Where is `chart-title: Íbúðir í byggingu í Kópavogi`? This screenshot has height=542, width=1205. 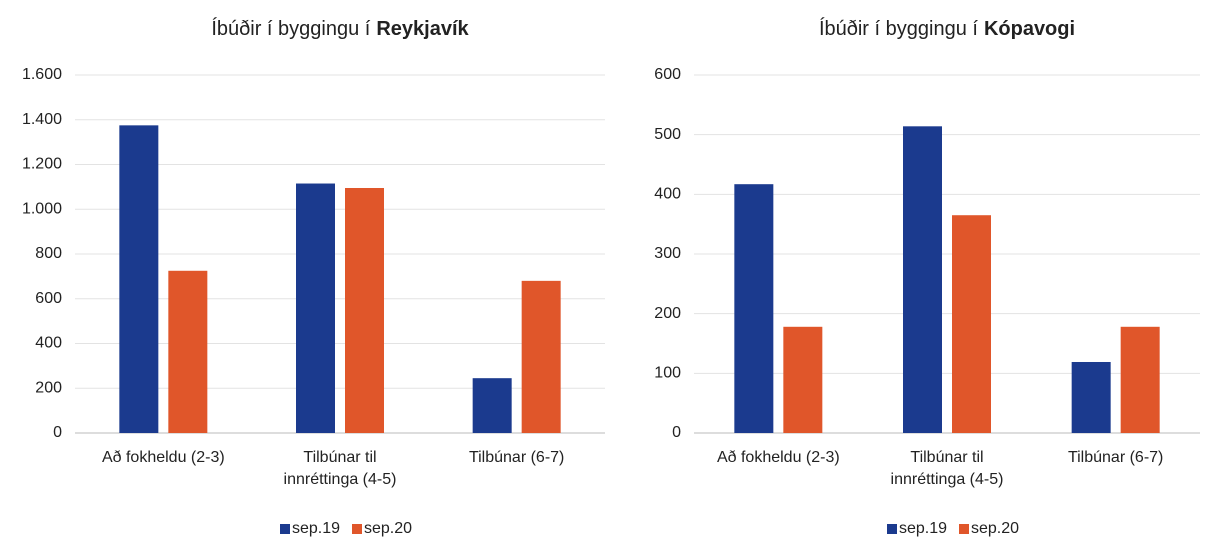
chart-title: Íbúðir í byggingu í Kópavogi is located at coordinates (947, 28).